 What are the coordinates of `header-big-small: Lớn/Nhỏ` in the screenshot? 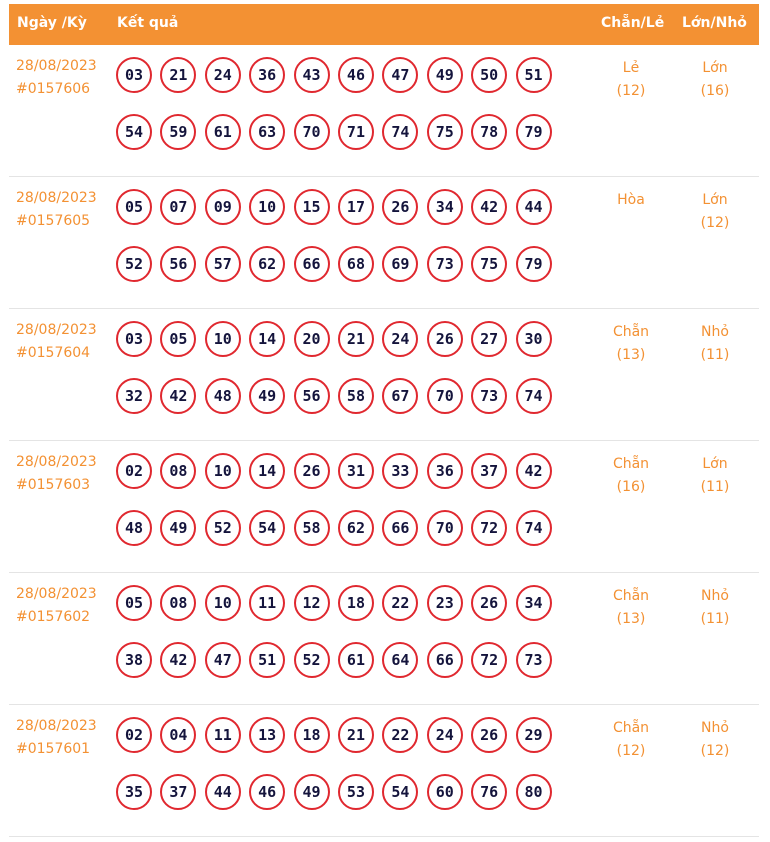 It's located at (714, 23).